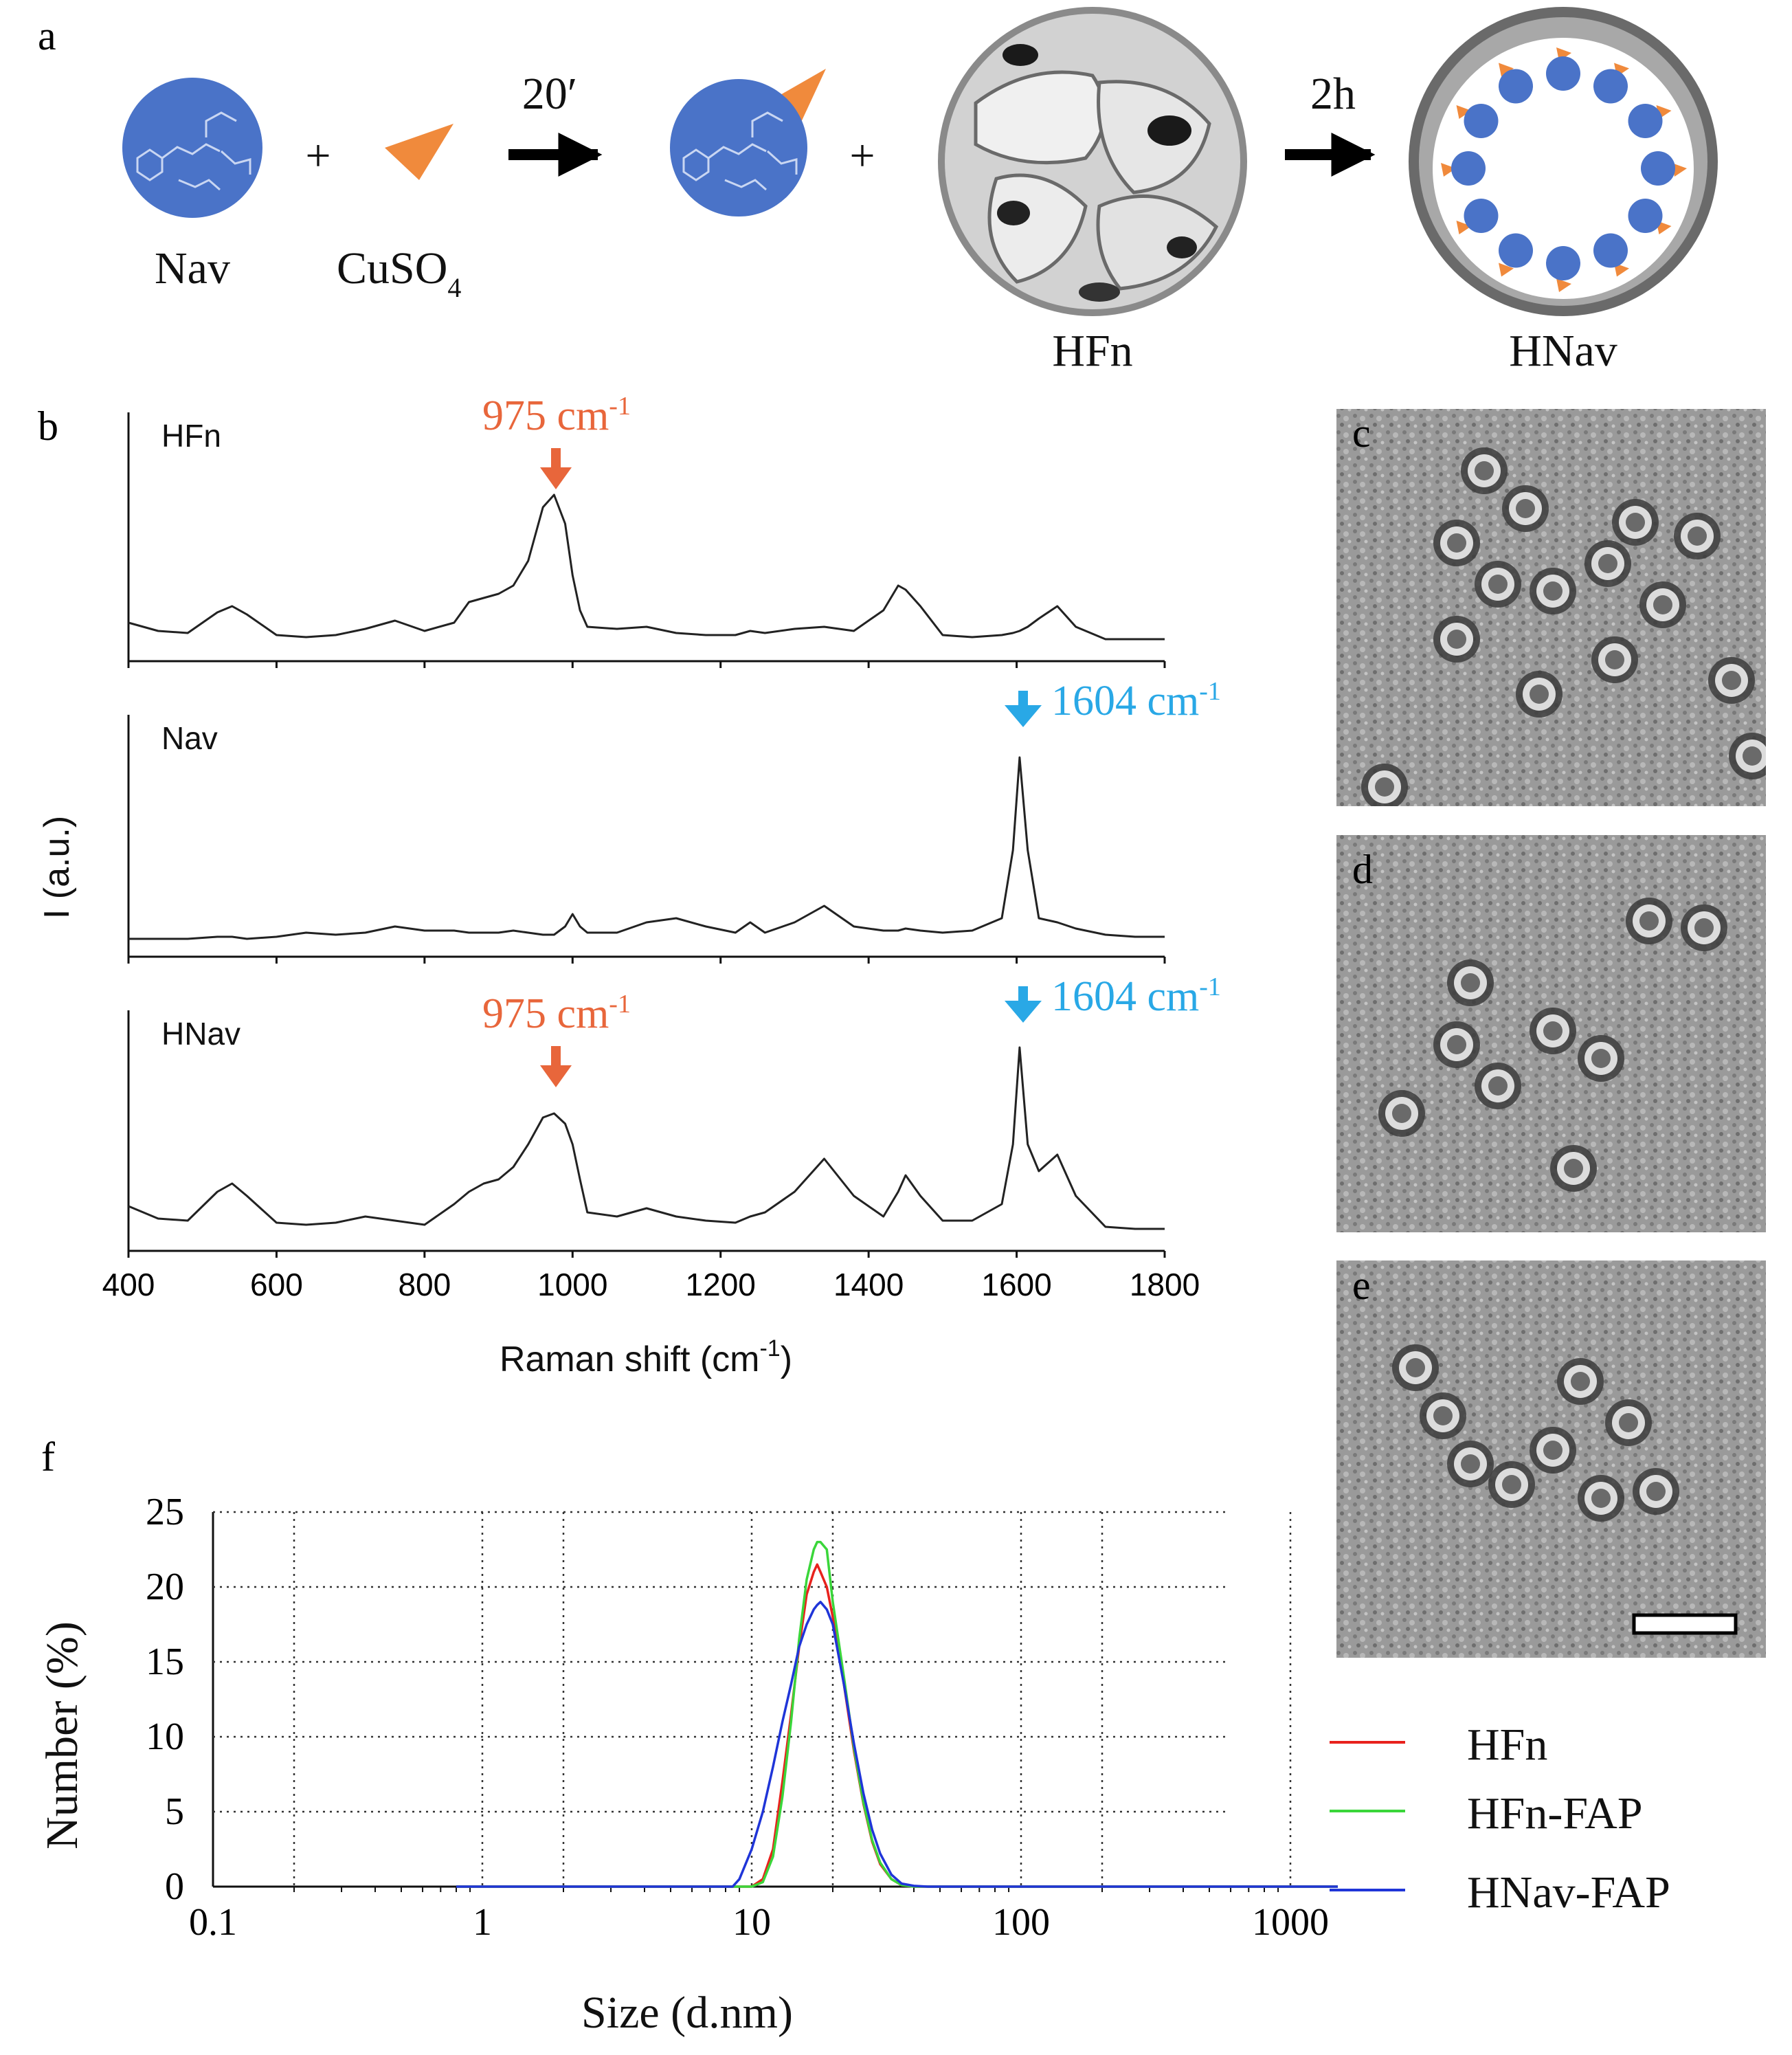 This screenshot has width=1792, height=2055. What do you see at coordinates (572, 1284) in the screenshot?
I see `raman-x-tick-label: 1000` at bounding box center [572, 1284].